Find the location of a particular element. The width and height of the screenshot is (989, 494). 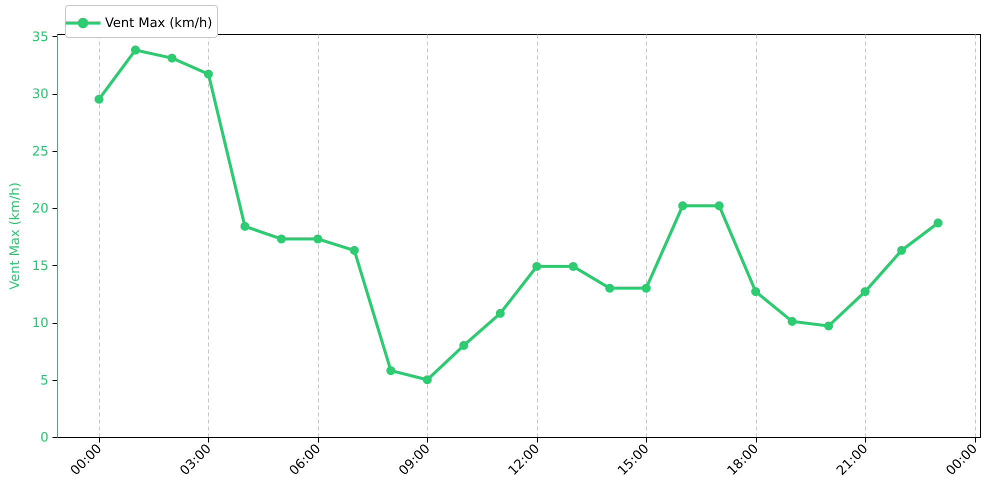

y-tick-label: 25 is located at coordinates (40, 152).